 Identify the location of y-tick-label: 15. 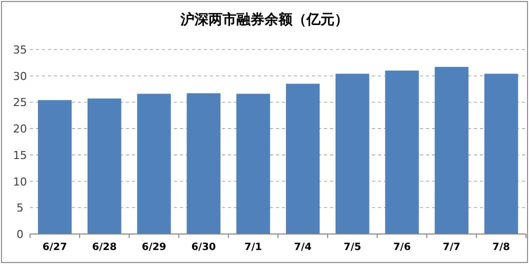
(20, 155).